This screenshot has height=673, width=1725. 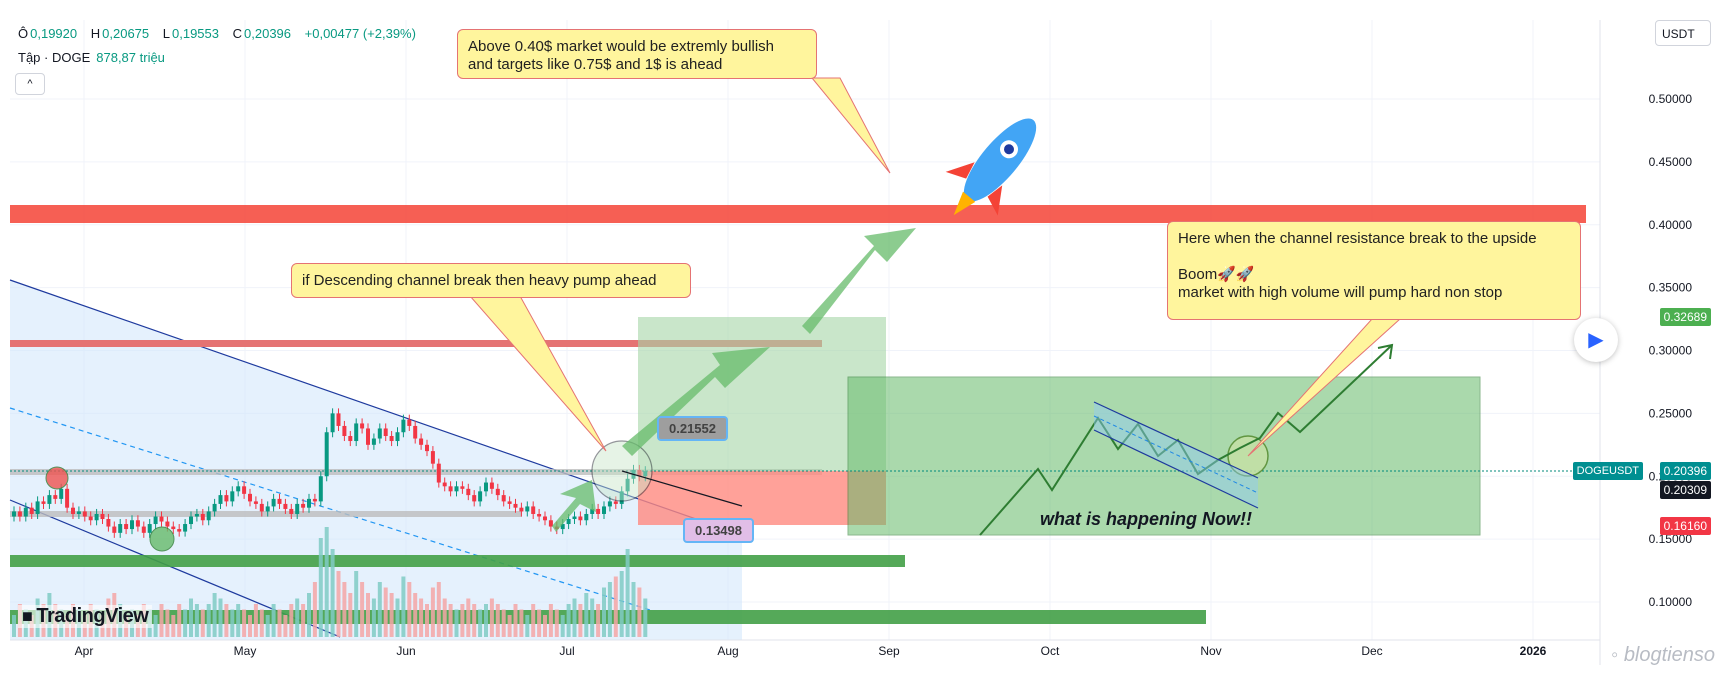 What do you see at coordinates (360, 33) in the screenshot?
I see `change-value: +0,00477 (+2,39%)` at bounding box center [360, 33].